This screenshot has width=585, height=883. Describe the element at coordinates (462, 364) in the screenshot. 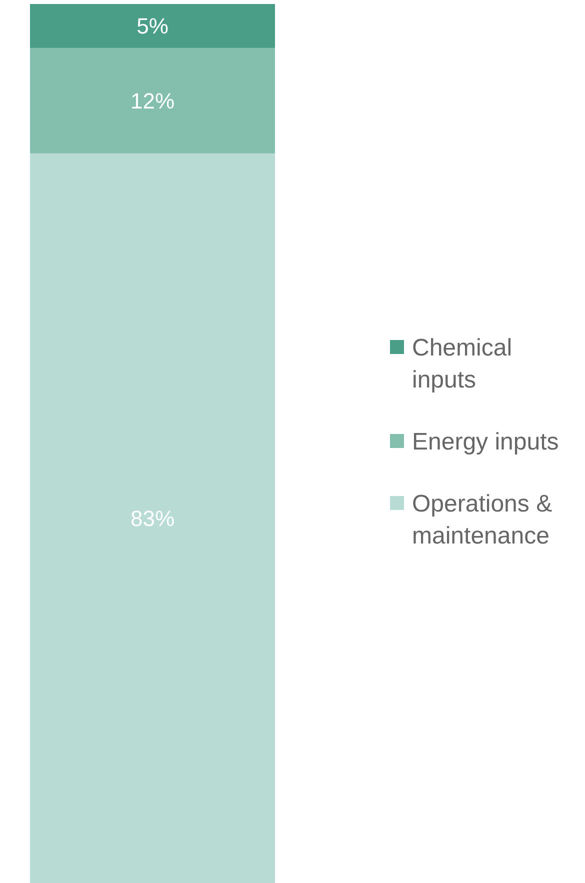

I see `legend-label: Chemical inputs` at that location.